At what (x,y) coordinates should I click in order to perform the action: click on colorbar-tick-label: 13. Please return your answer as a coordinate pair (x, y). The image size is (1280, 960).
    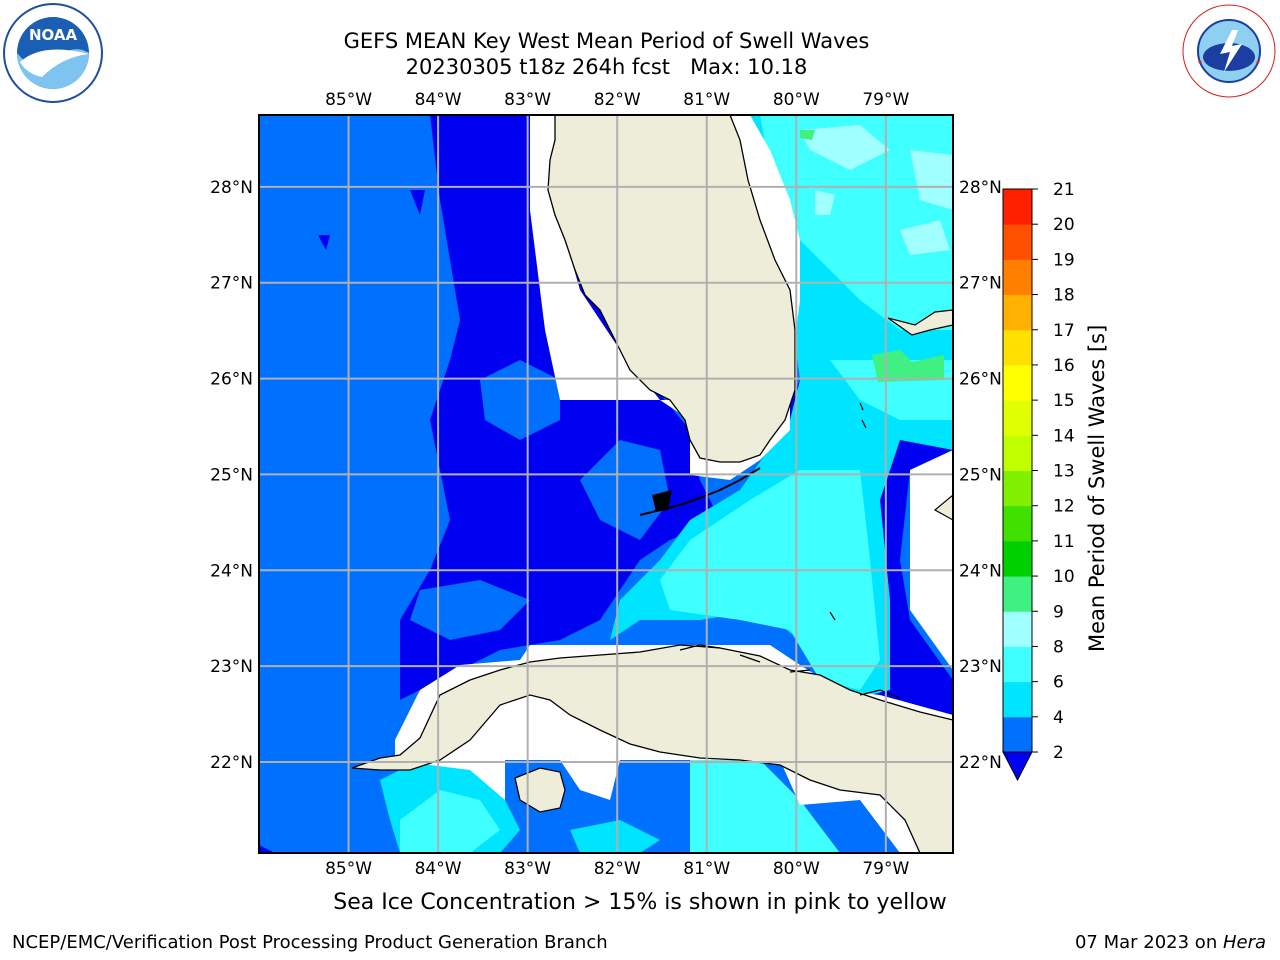
    Looking at the image, I should click on (1064, 472).